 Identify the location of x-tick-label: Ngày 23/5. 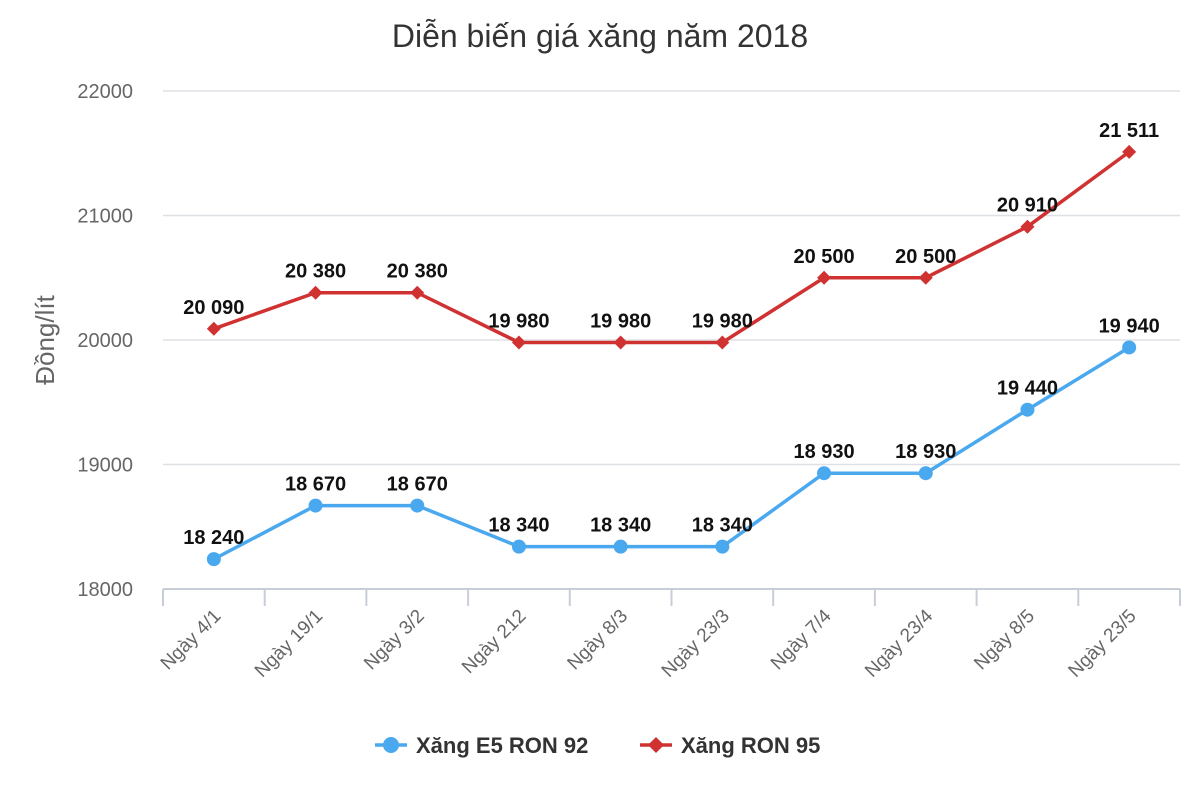
(1103, 644).